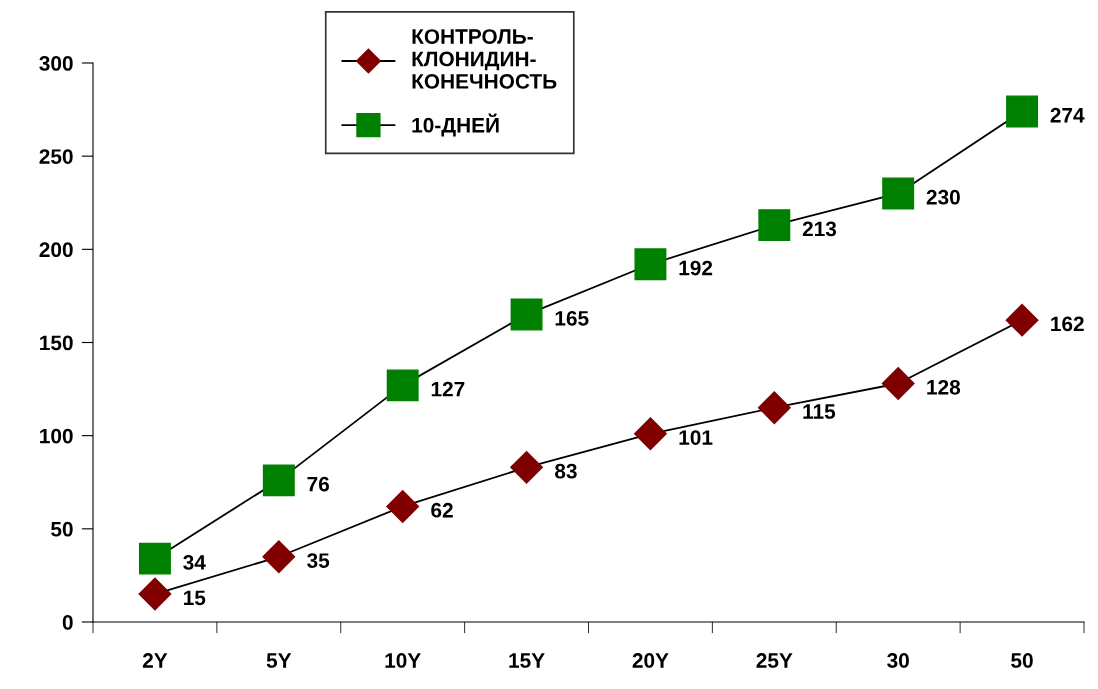 The width and height of the screenshot is (1098, 689). Describe the element at coordinates (696, 437) in the screenshot. I see `data-label: 101` at that location.